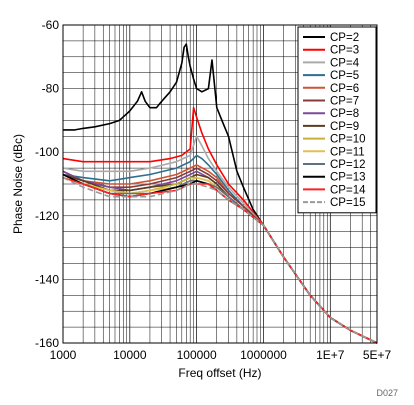 The image size is (414, 405). I want to click on x-axis-title: Freq offset (Hz), so click(219, 373).